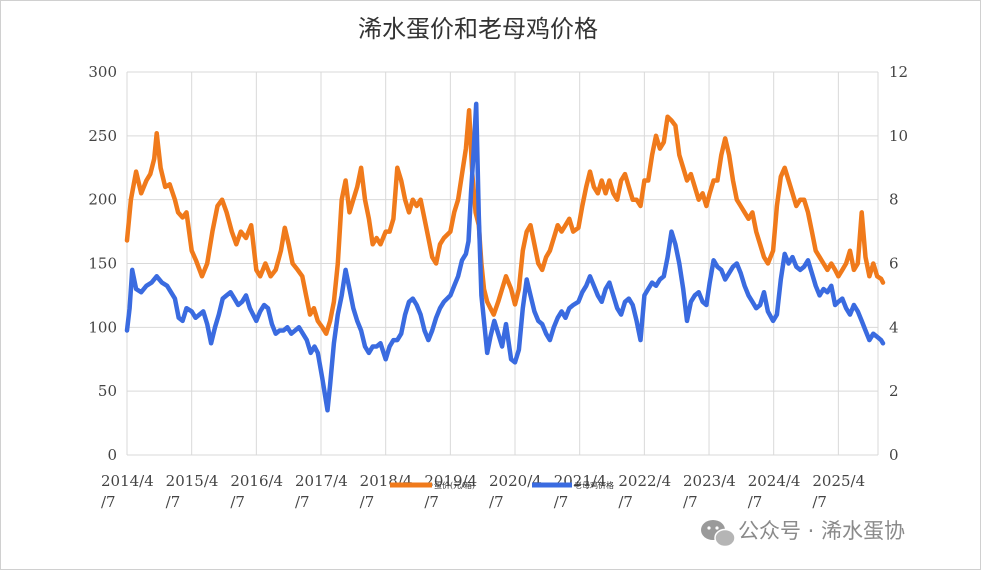 The width and height of the screenshot is (981, 574). Describe the element at coordinates (894, 455) in the screenshot. I see `y-right-tick-label: 0` at that location.